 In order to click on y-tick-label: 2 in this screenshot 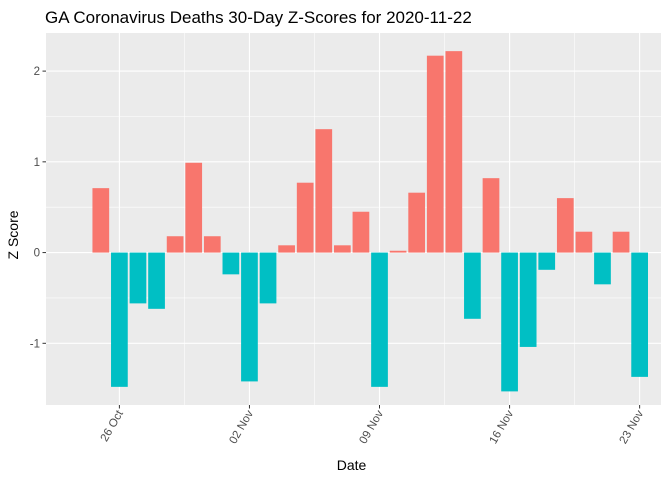, I will do `click(37, 72)`.